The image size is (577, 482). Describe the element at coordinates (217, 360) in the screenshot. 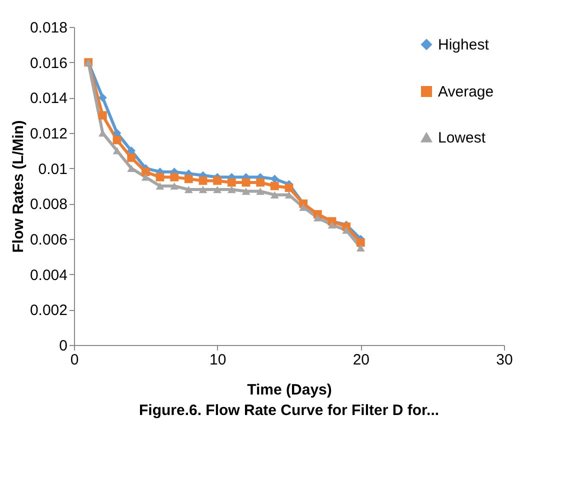

I see `x-tick-label: 10` at that location.